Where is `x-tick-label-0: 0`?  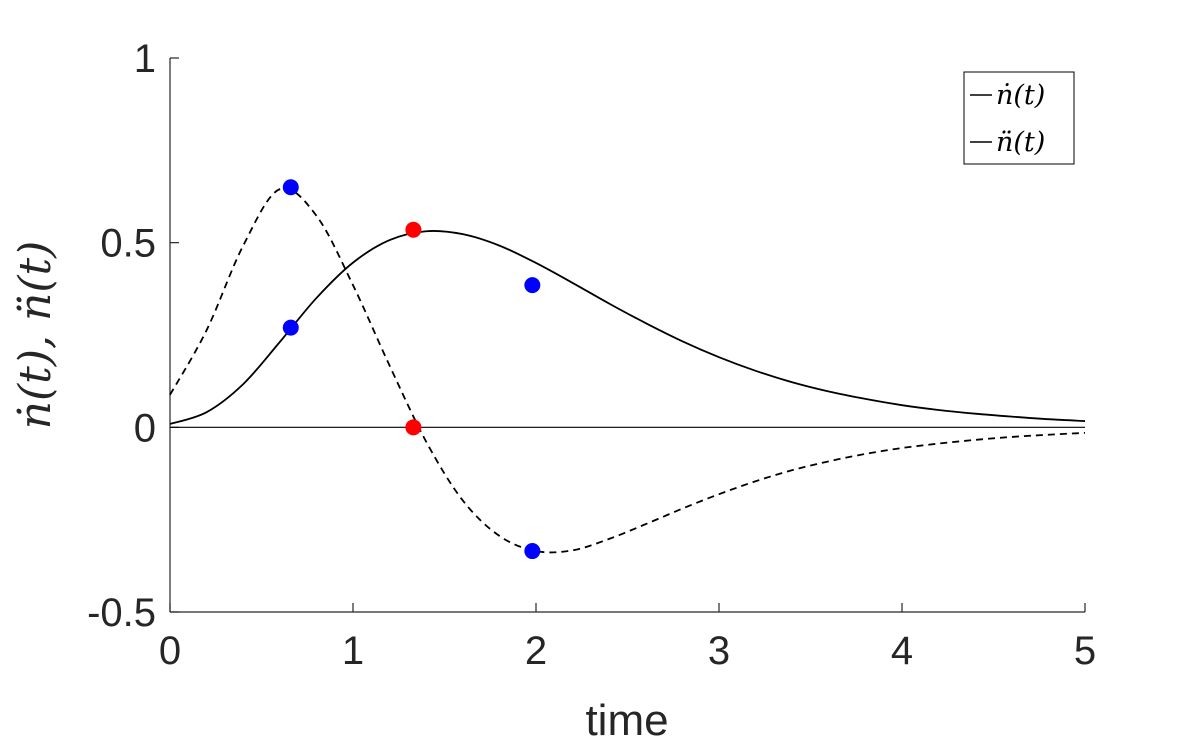 x-tick-label-0: 0 is located at coordinates (170, 651).